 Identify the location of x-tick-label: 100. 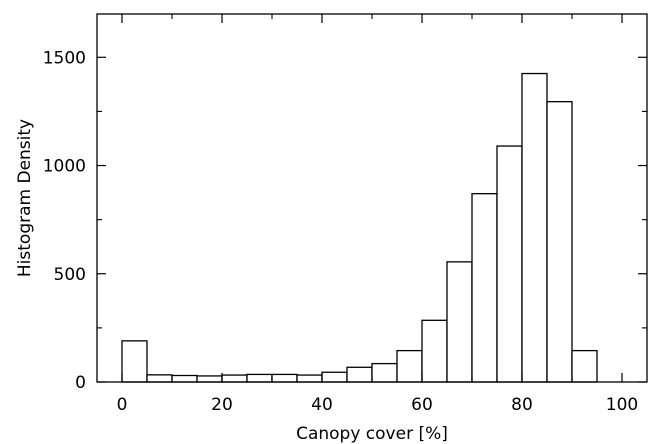
(622, 405).